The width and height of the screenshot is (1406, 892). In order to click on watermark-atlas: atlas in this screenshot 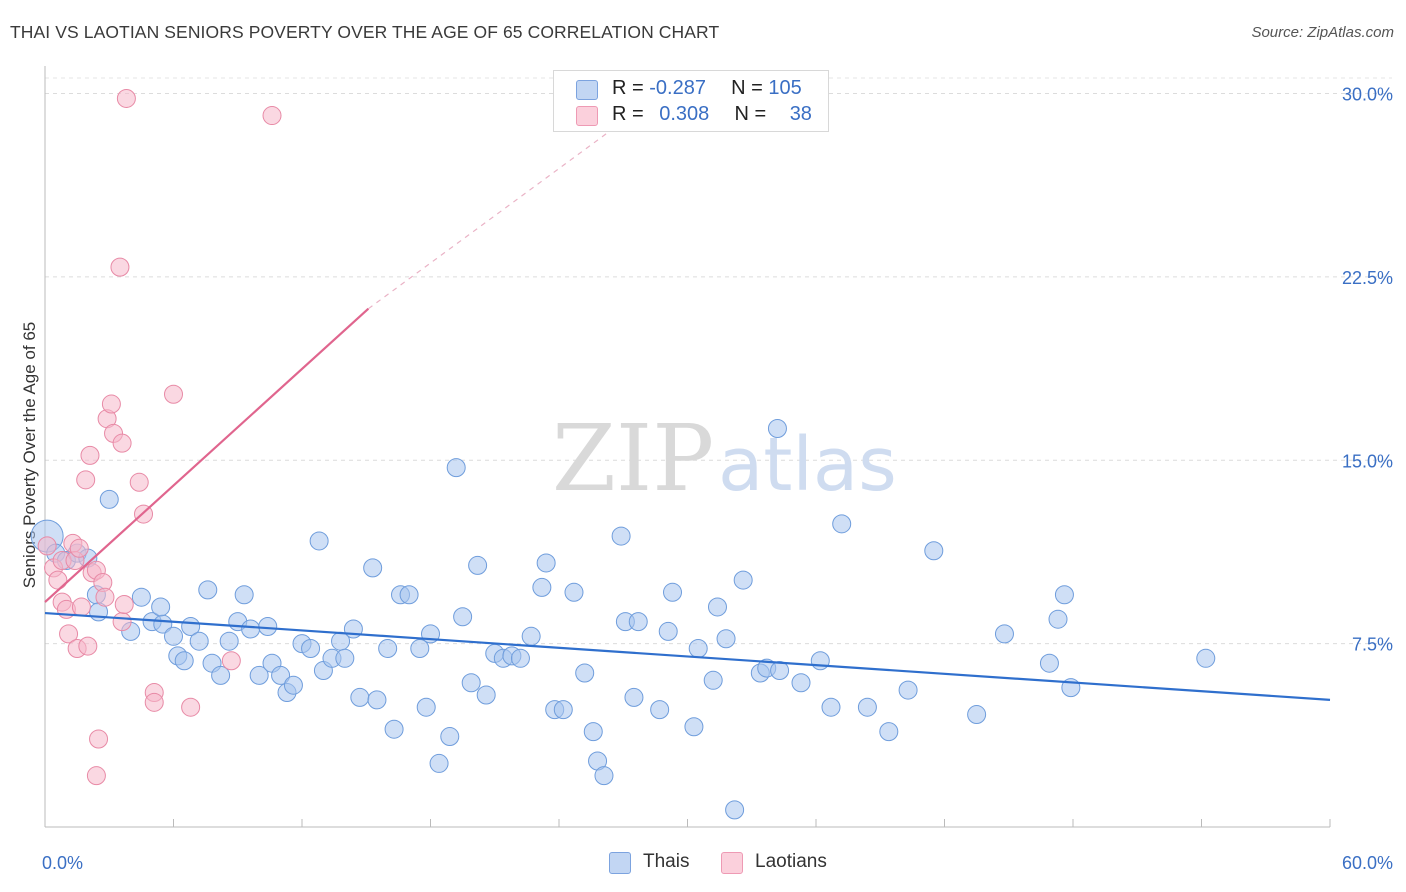, I will do `click(807, 465)`.